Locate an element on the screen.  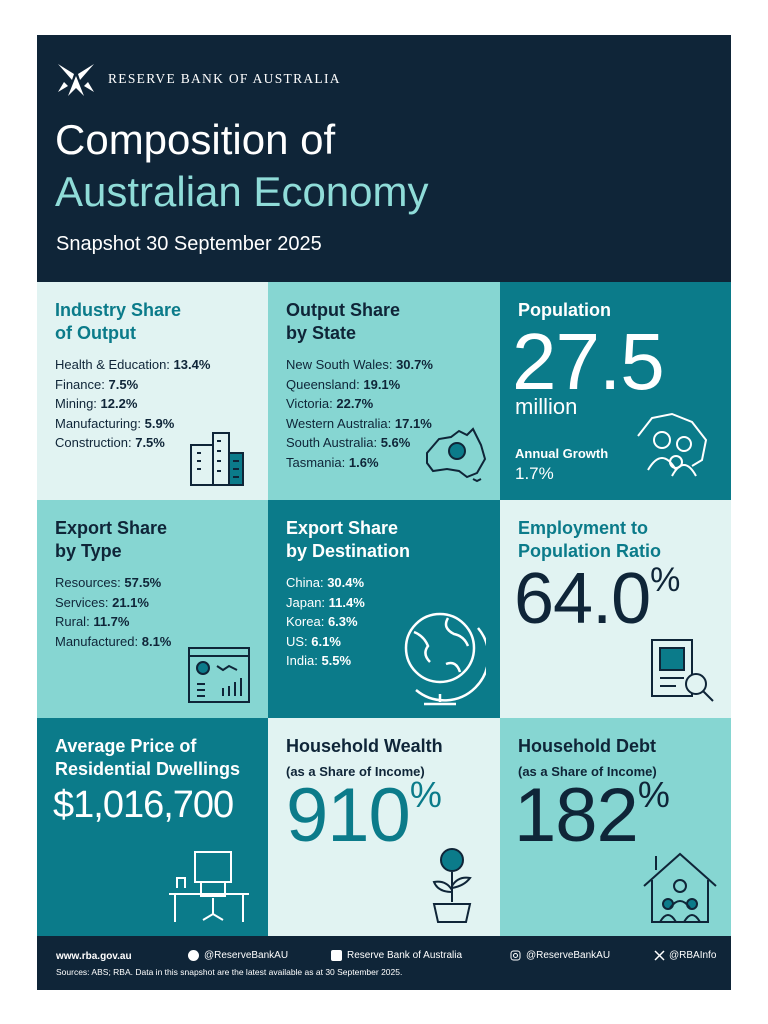
list-item: Manufactured: 8.1% is located at coordinates (152, 642).